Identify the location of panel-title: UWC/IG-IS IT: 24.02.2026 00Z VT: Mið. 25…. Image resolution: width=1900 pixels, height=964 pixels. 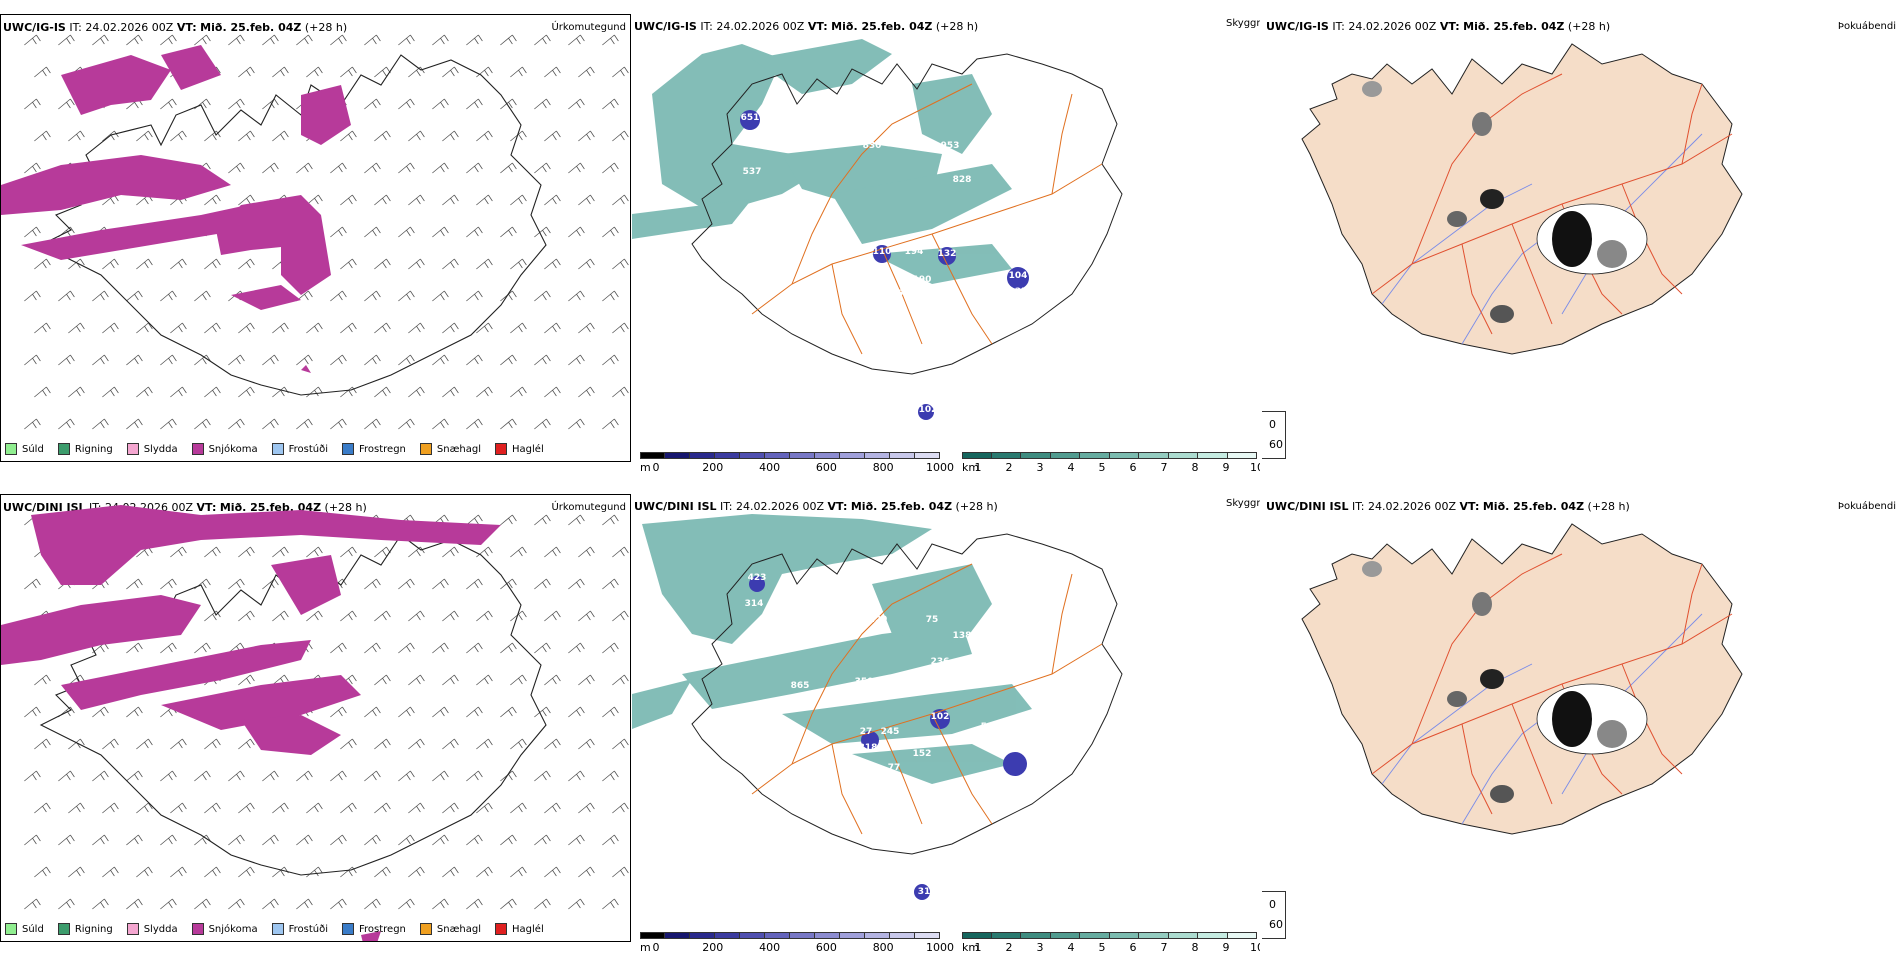
(175, 27).